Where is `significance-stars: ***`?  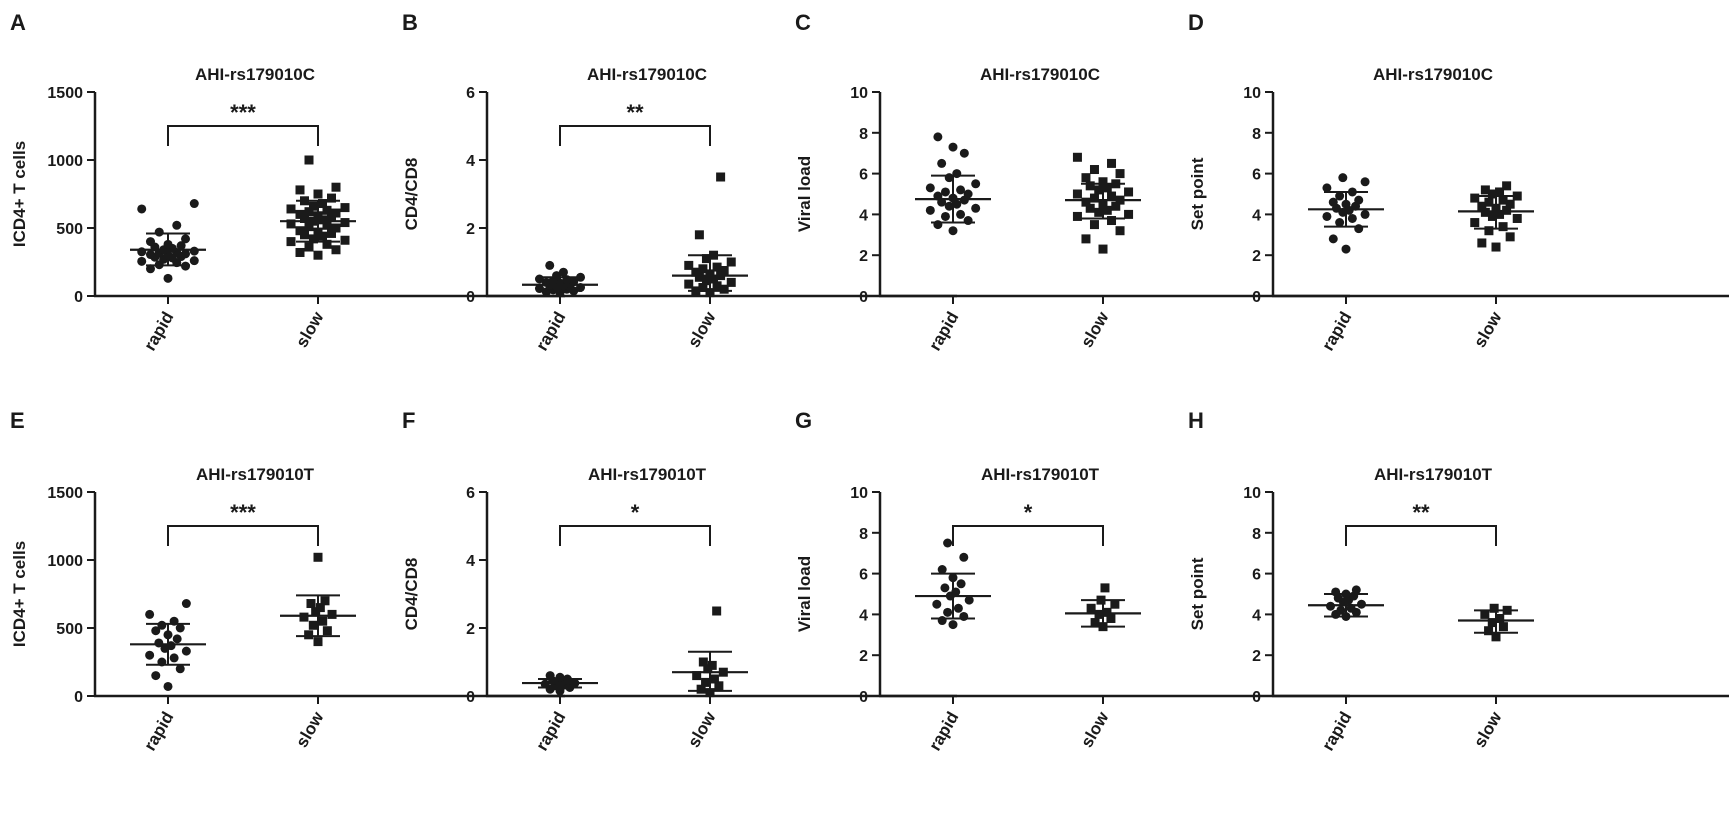
significance-stars: *** is located at coordinates (243, 512).